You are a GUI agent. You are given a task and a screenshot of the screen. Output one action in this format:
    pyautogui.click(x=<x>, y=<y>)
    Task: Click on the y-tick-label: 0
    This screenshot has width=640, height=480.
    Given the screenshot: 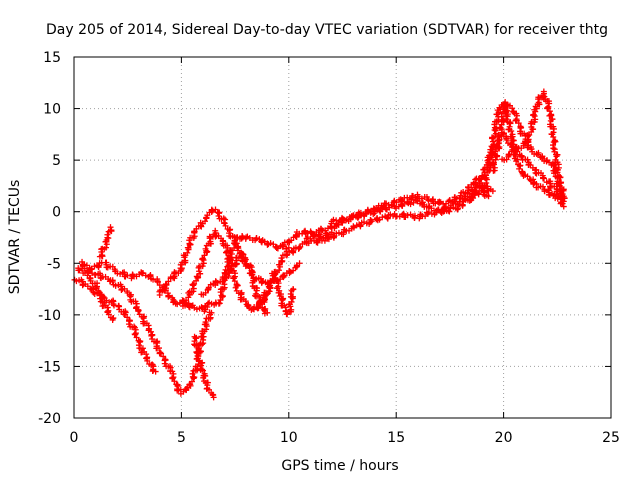 What is the action you would take?
    pyautogui.click(x=56, y=213)
    